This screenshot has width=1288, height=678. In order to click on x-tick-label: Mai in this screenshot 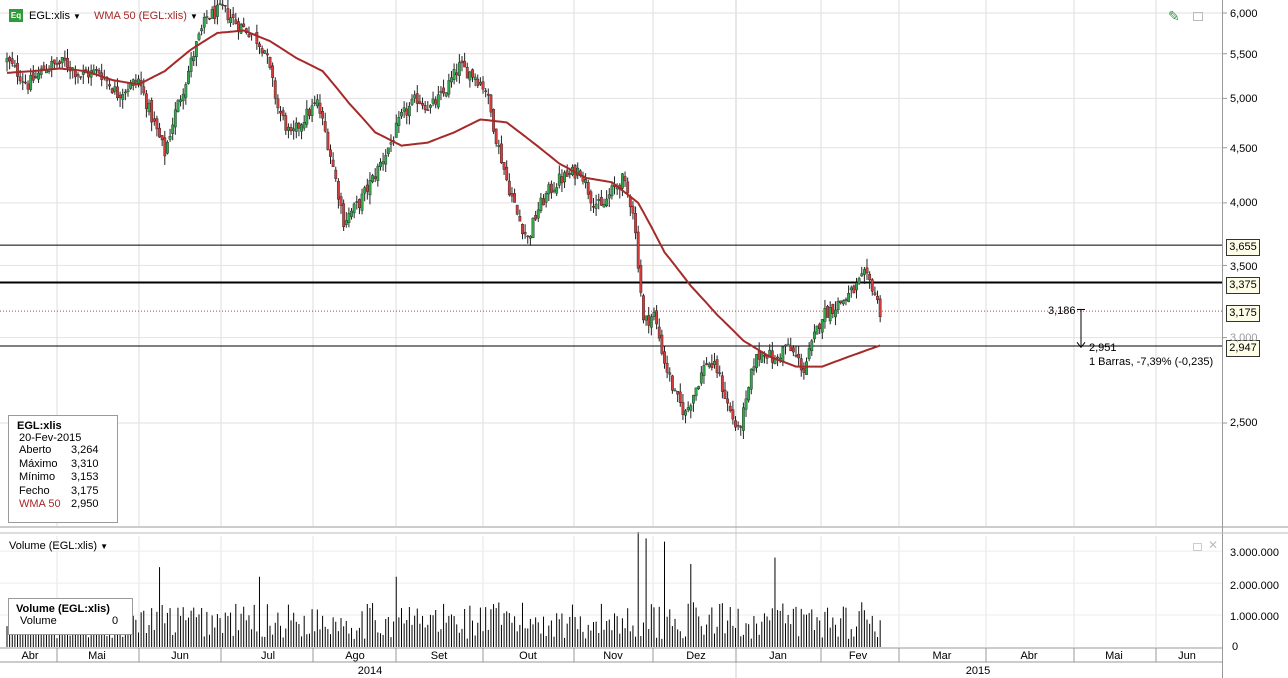, I will do `click(1114, 656)`.